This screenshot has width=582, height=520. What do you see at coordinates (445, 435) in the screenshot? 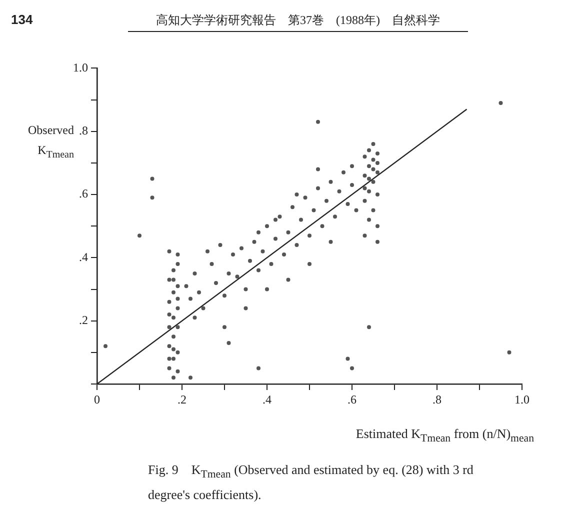
I see `x-axis-title: Estimated K$_{Tmean}$ from (n/N)$_{mean}$` at bounding box center [445, 435].